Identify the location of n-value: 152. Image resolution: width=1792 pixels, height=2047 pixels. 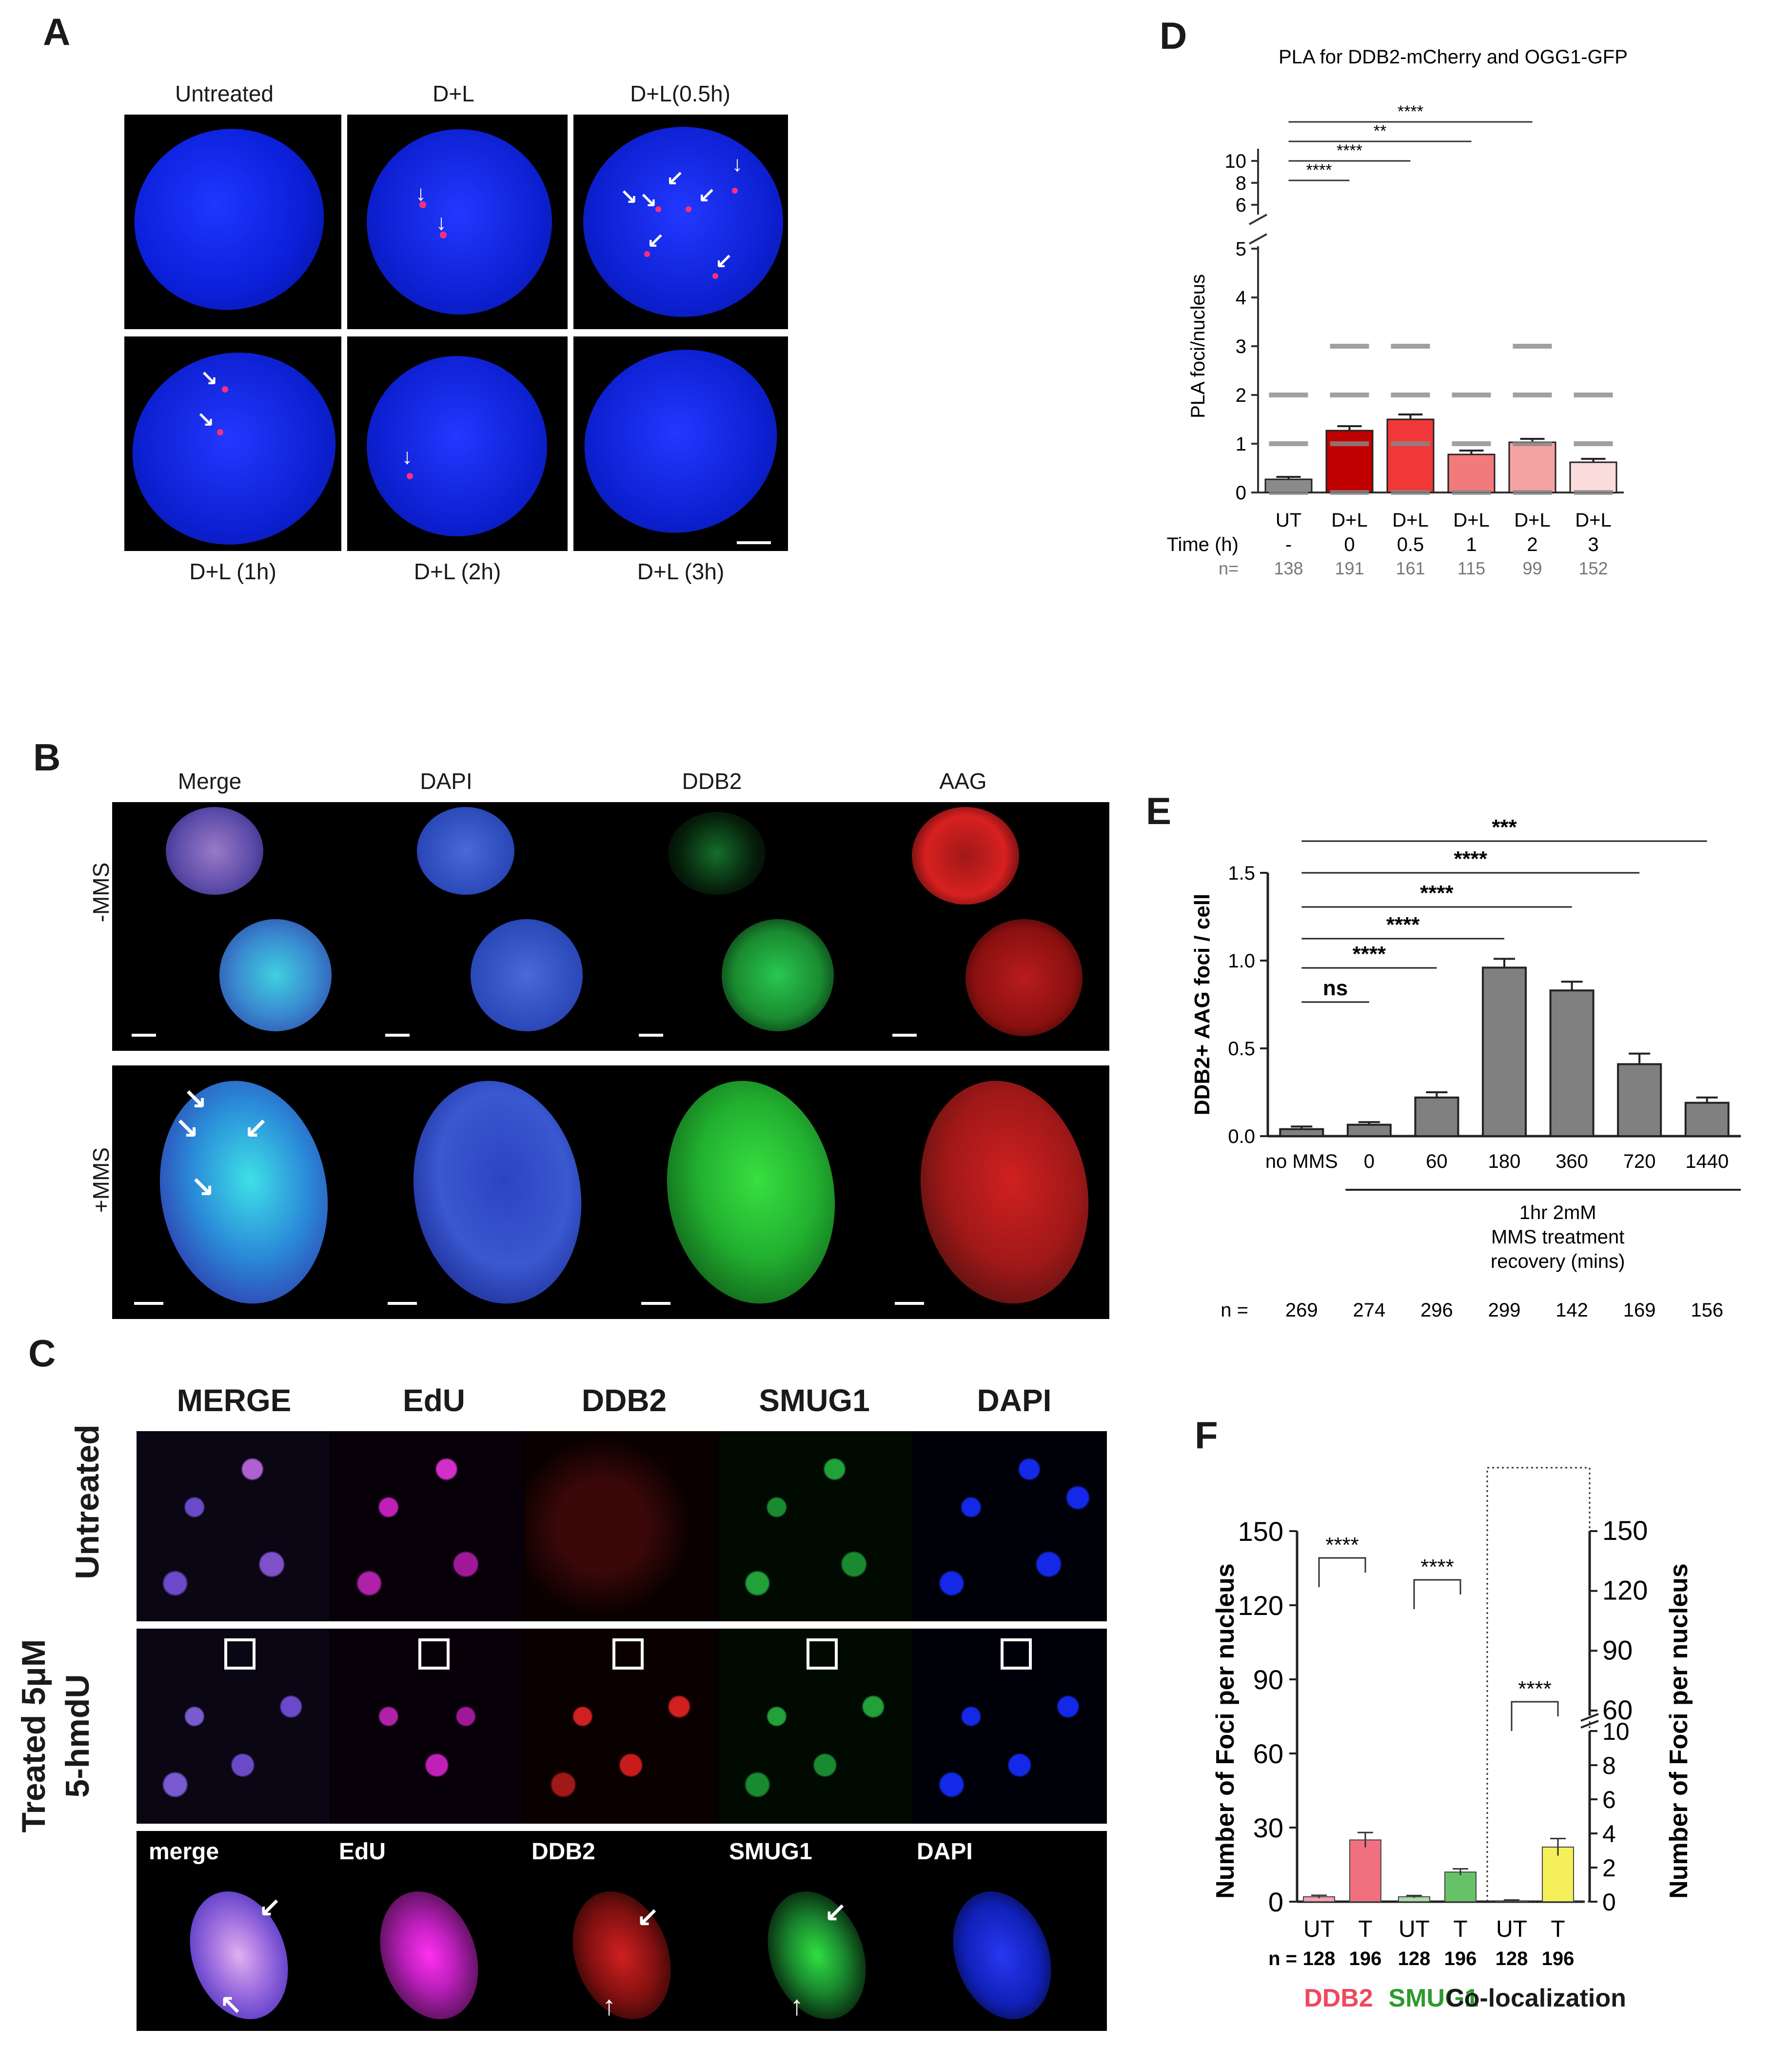
(1593, 568).